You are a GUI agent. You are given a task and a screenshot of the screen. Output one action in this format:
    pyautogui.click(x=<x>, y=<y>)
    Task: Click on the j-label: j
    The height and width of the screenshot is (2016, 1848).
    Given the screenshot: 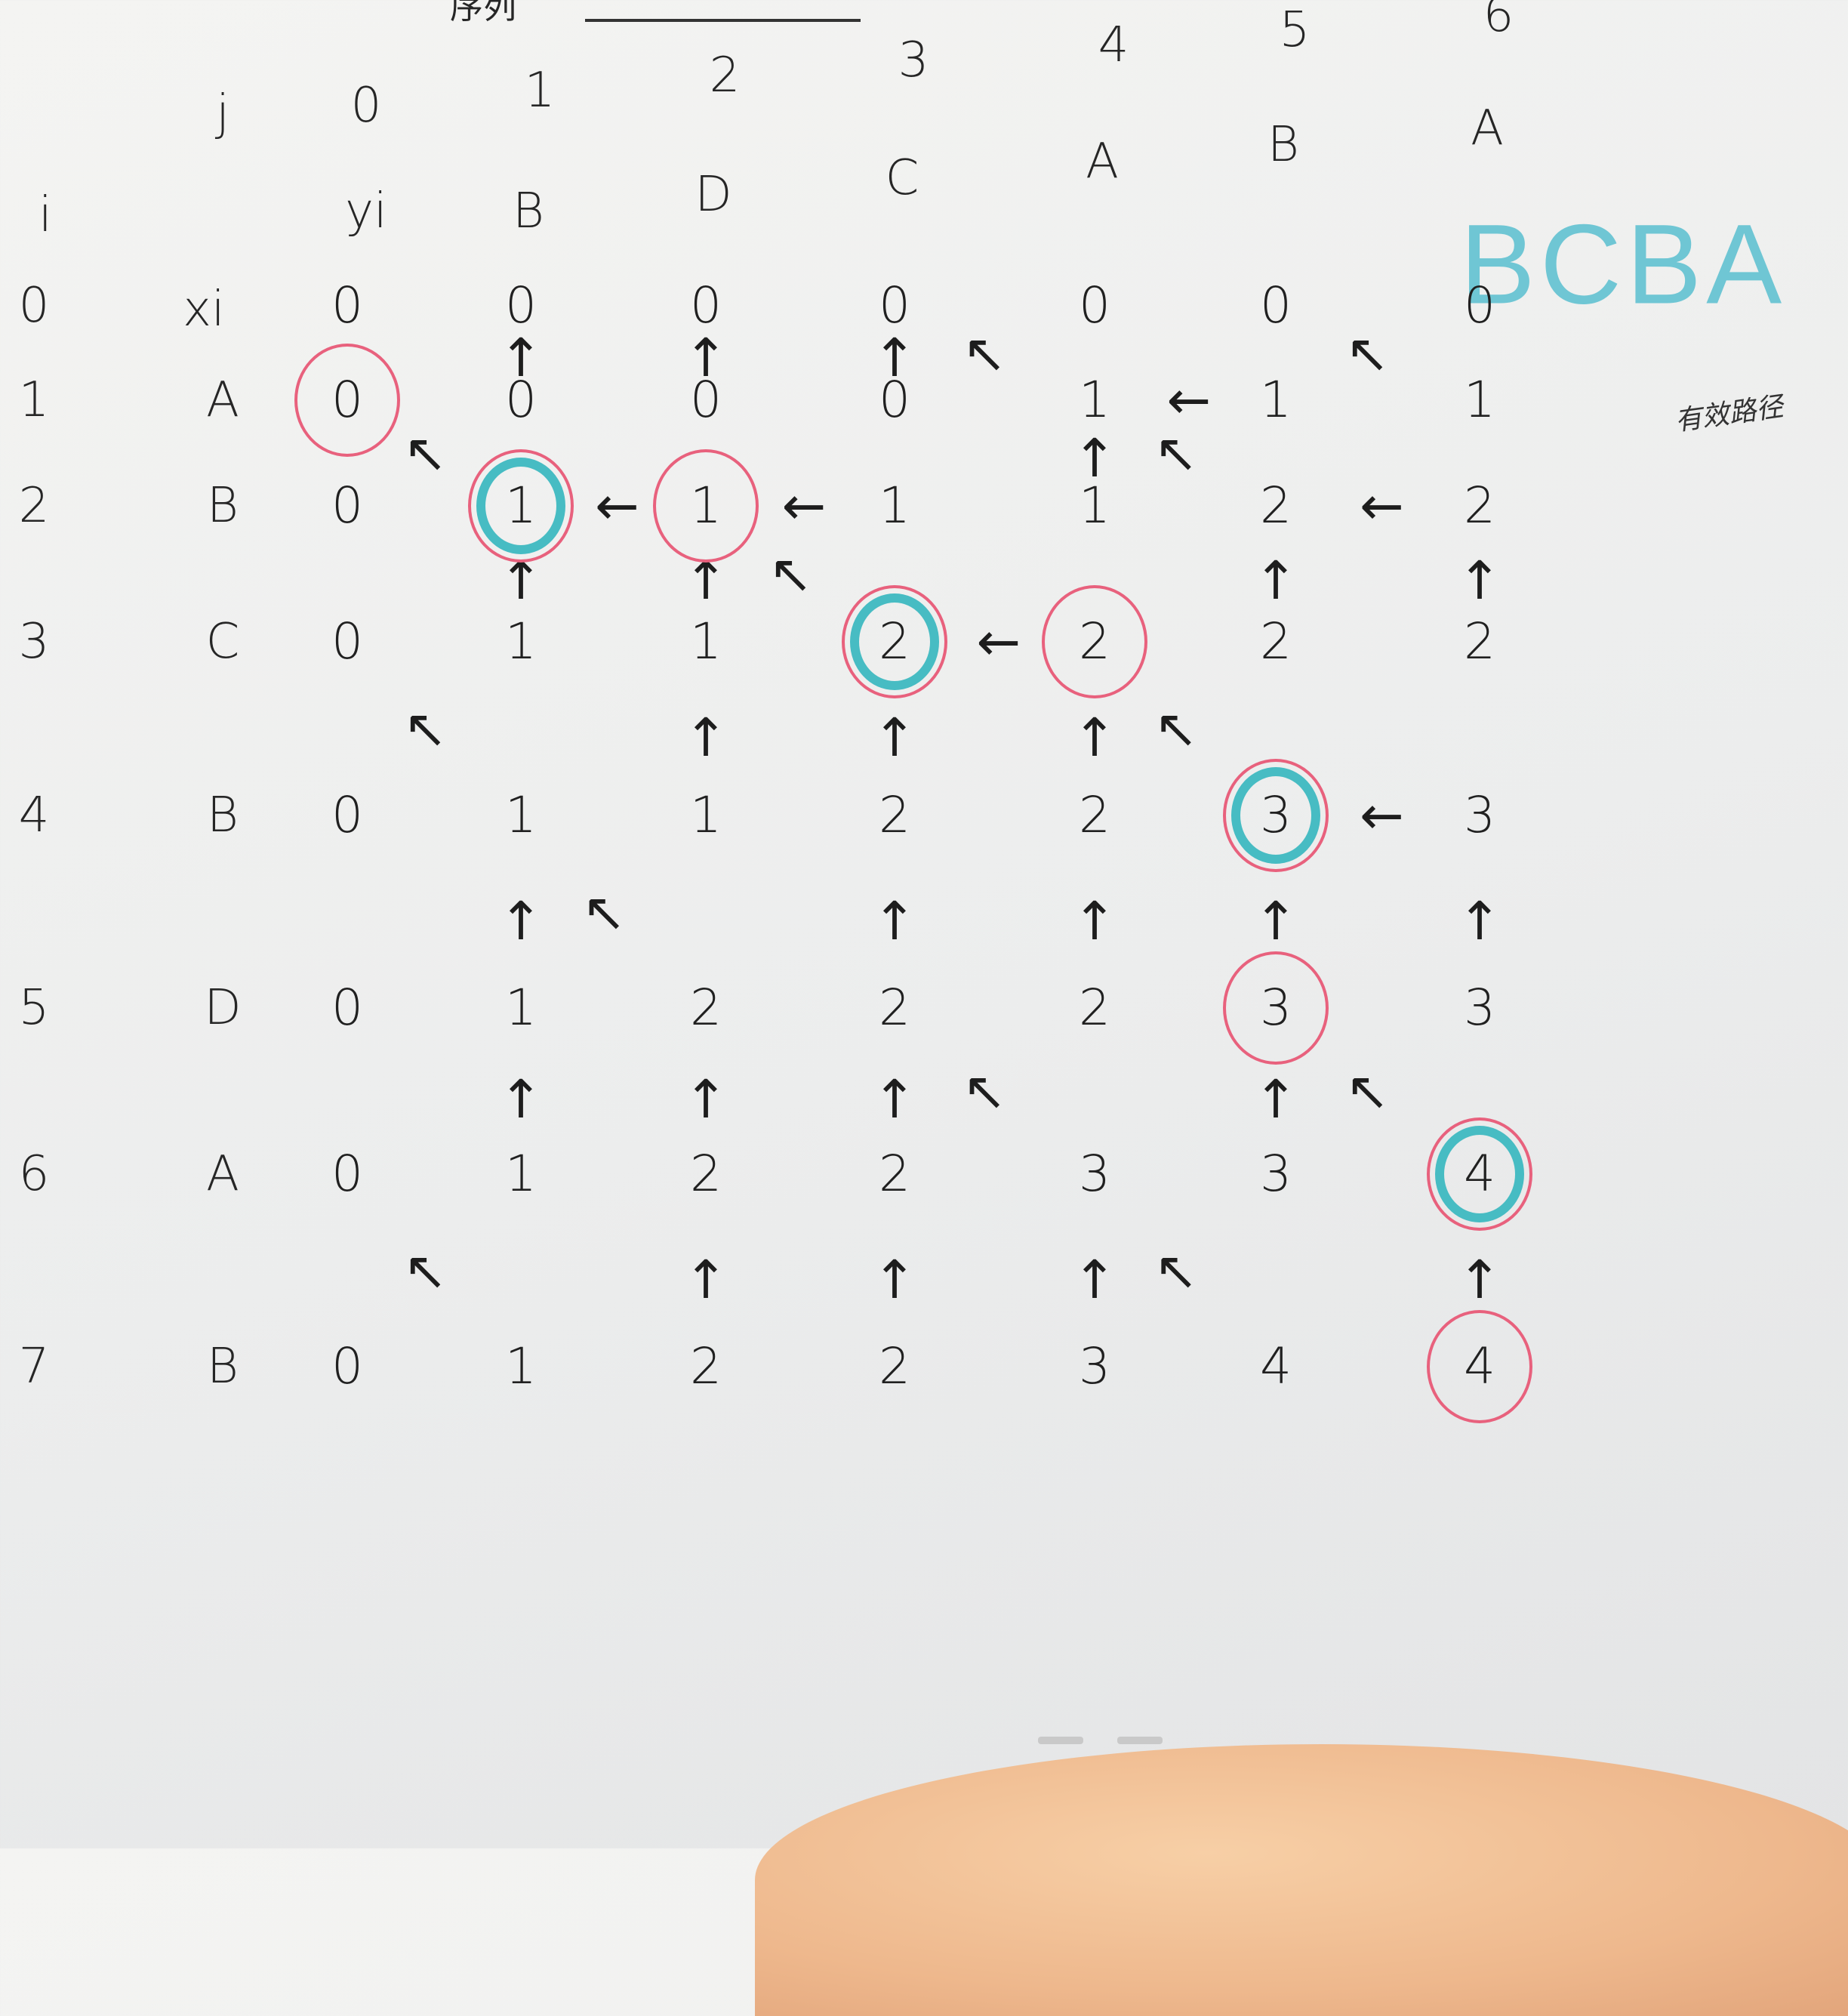 What is the action you would take?
    pyautogui.click(x=222, y=113)
    